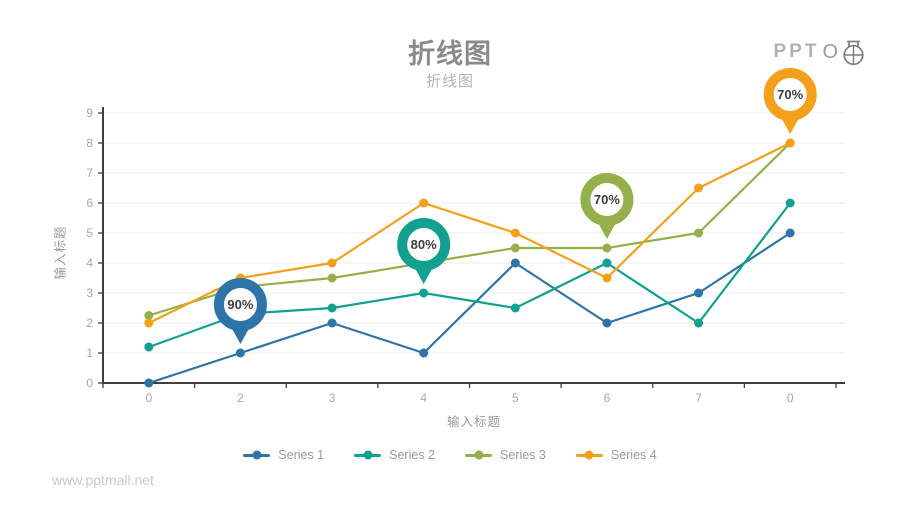  I want to click on x-tick-label: 2, so click(240, 398).